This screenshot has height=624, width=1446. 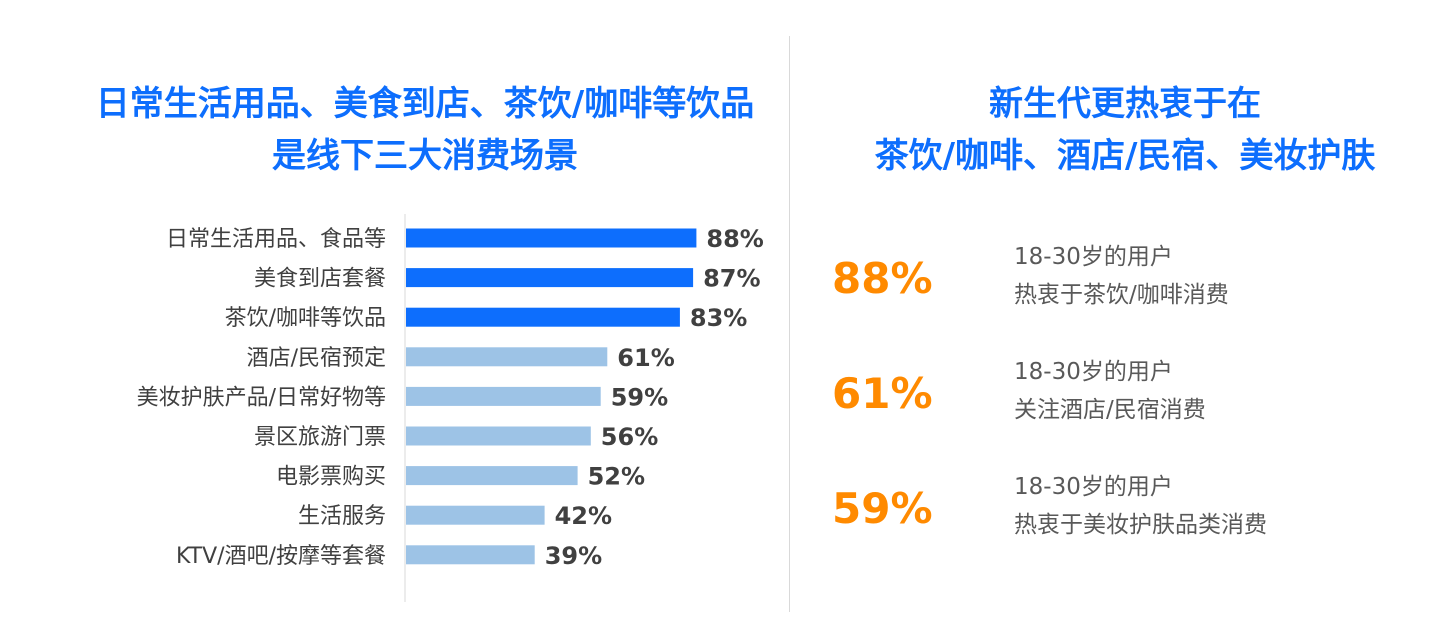 What do you see at coordinates (718, 318) in the screenshot?
I see `value-label: 83%` at bounding box center [718, 318].